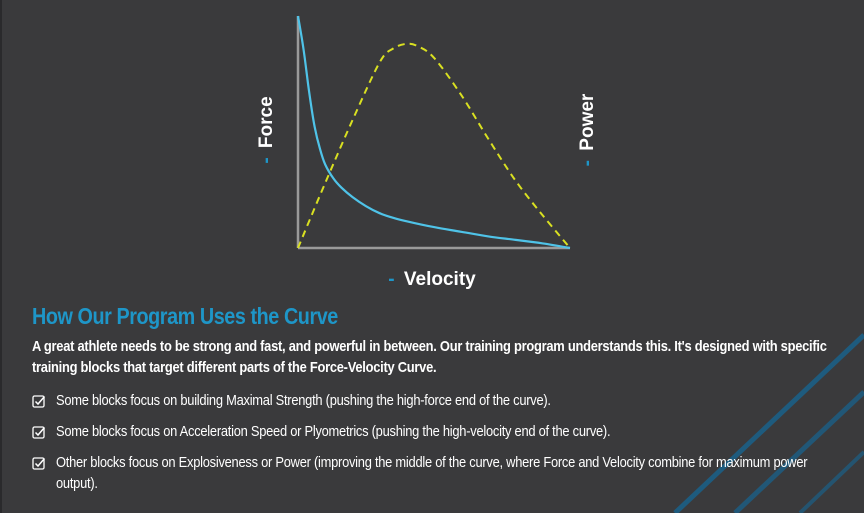 The width and height of the screenshot is (864, 513). What do you see at coordinates (587, 129) in the screenshot?
I see `y2-axis-label: - Power` at bounding box center [587, 129].